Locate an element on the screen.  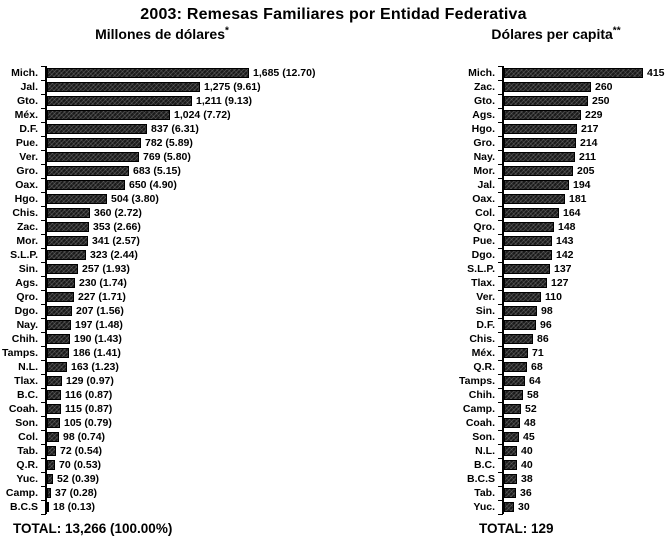
value-label: 30 is located at coordinates (524, 507).